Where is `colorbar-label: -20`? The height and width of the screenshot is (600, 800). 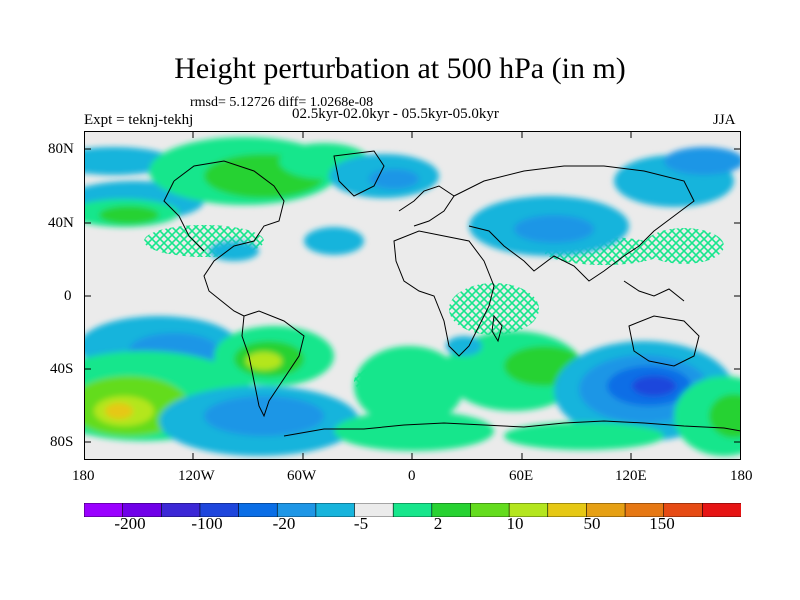
colorbar-label: -20 is located at coordinates (284, 523).